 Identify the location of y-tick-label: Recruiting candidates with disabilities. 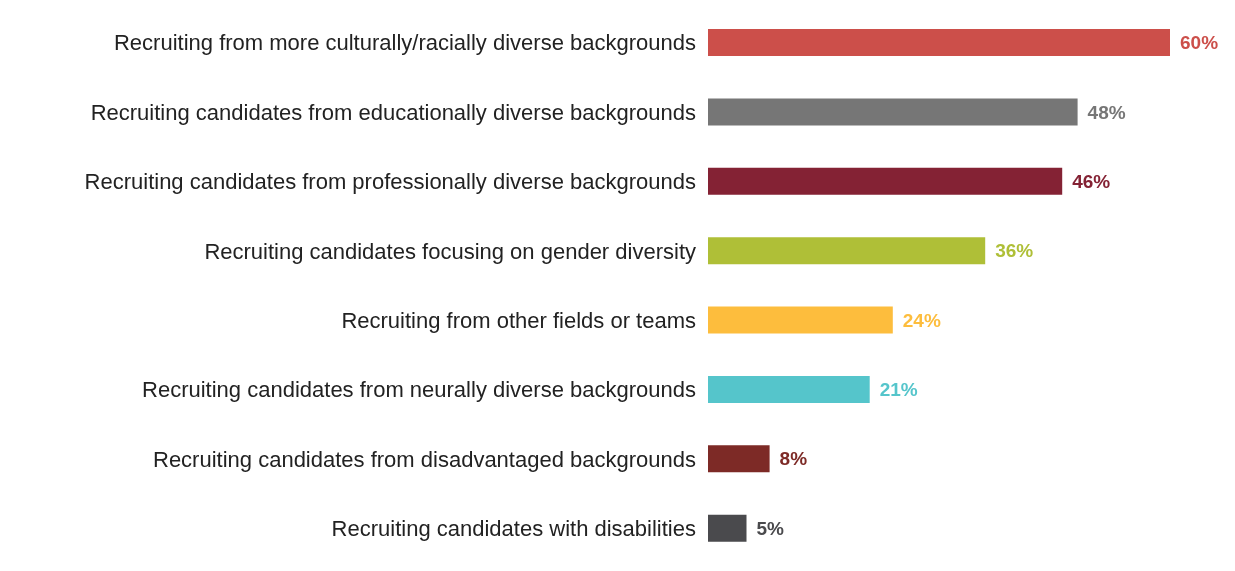
(513, 529).